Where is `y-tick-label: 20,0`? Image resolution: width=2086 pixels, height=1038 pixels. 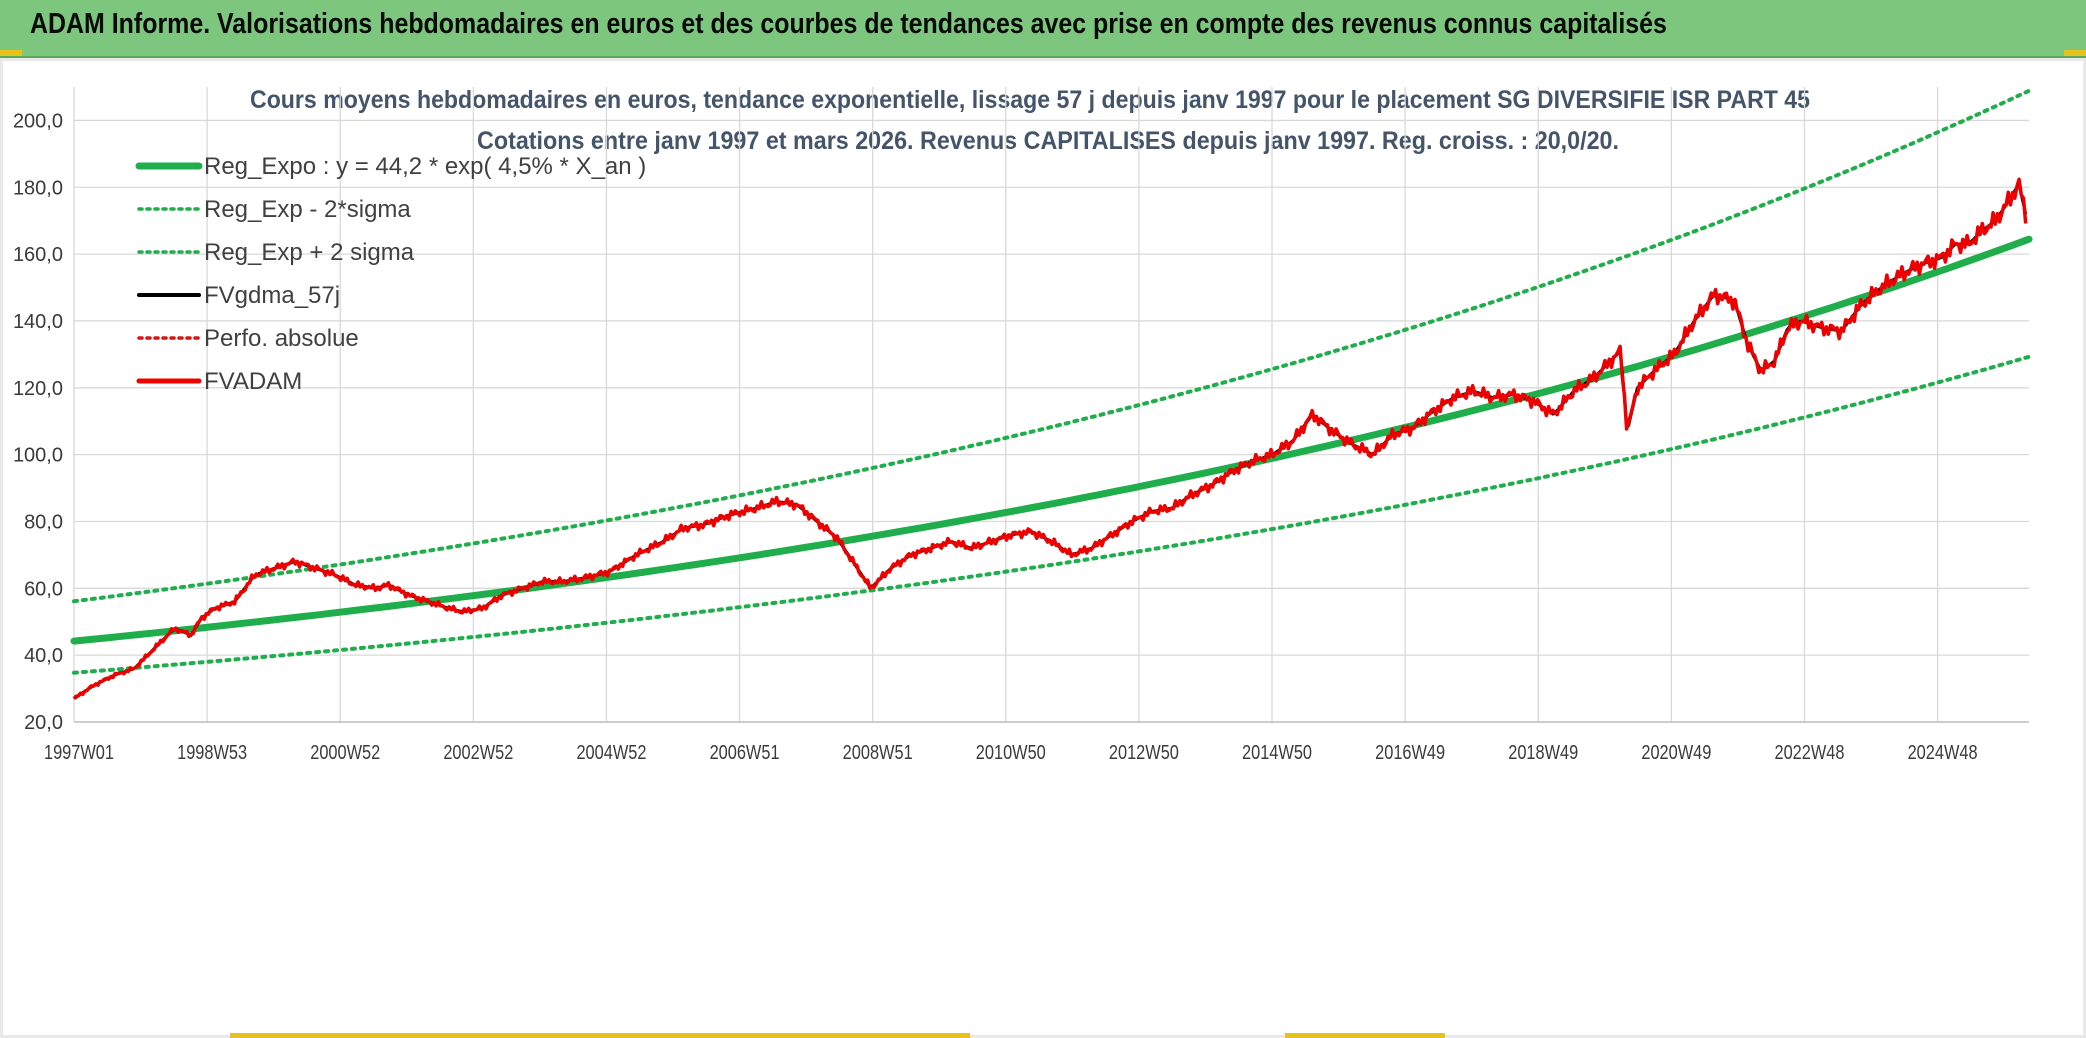
y-tick-label: 20,0 is located at coordinates (43, 723).